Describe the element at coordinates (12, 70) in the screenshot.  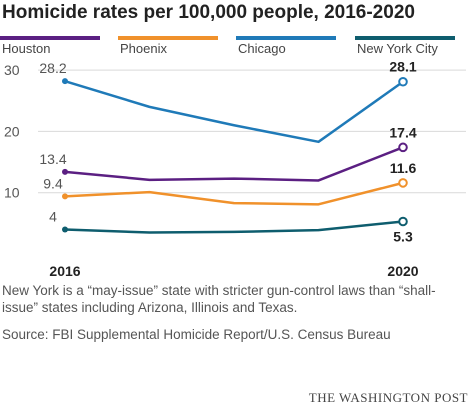
I see `y-tick-label-30: 30` at that location.